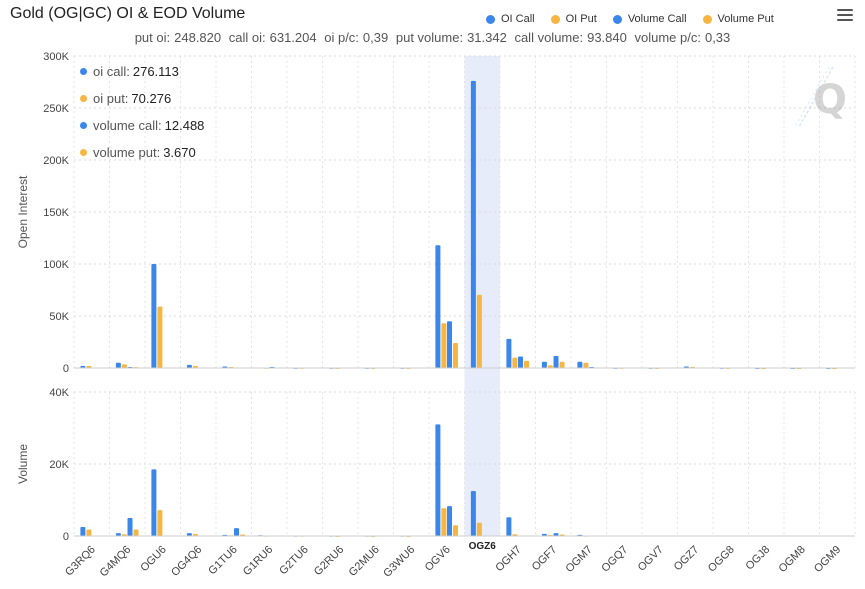  I want to click on oi-tick-label: 200K, so click(56, 161).